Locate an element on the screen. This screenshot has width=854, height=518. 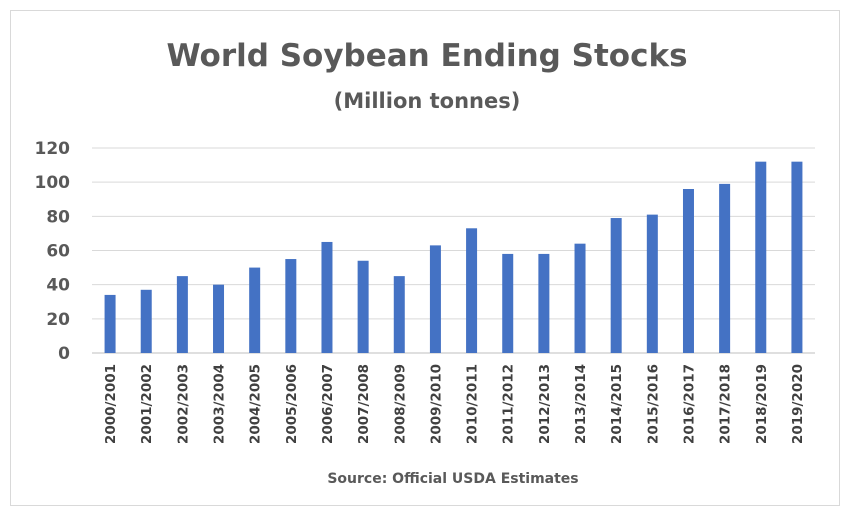
x-tick-label: 2011/2012 is located at coordinates (509, 404).